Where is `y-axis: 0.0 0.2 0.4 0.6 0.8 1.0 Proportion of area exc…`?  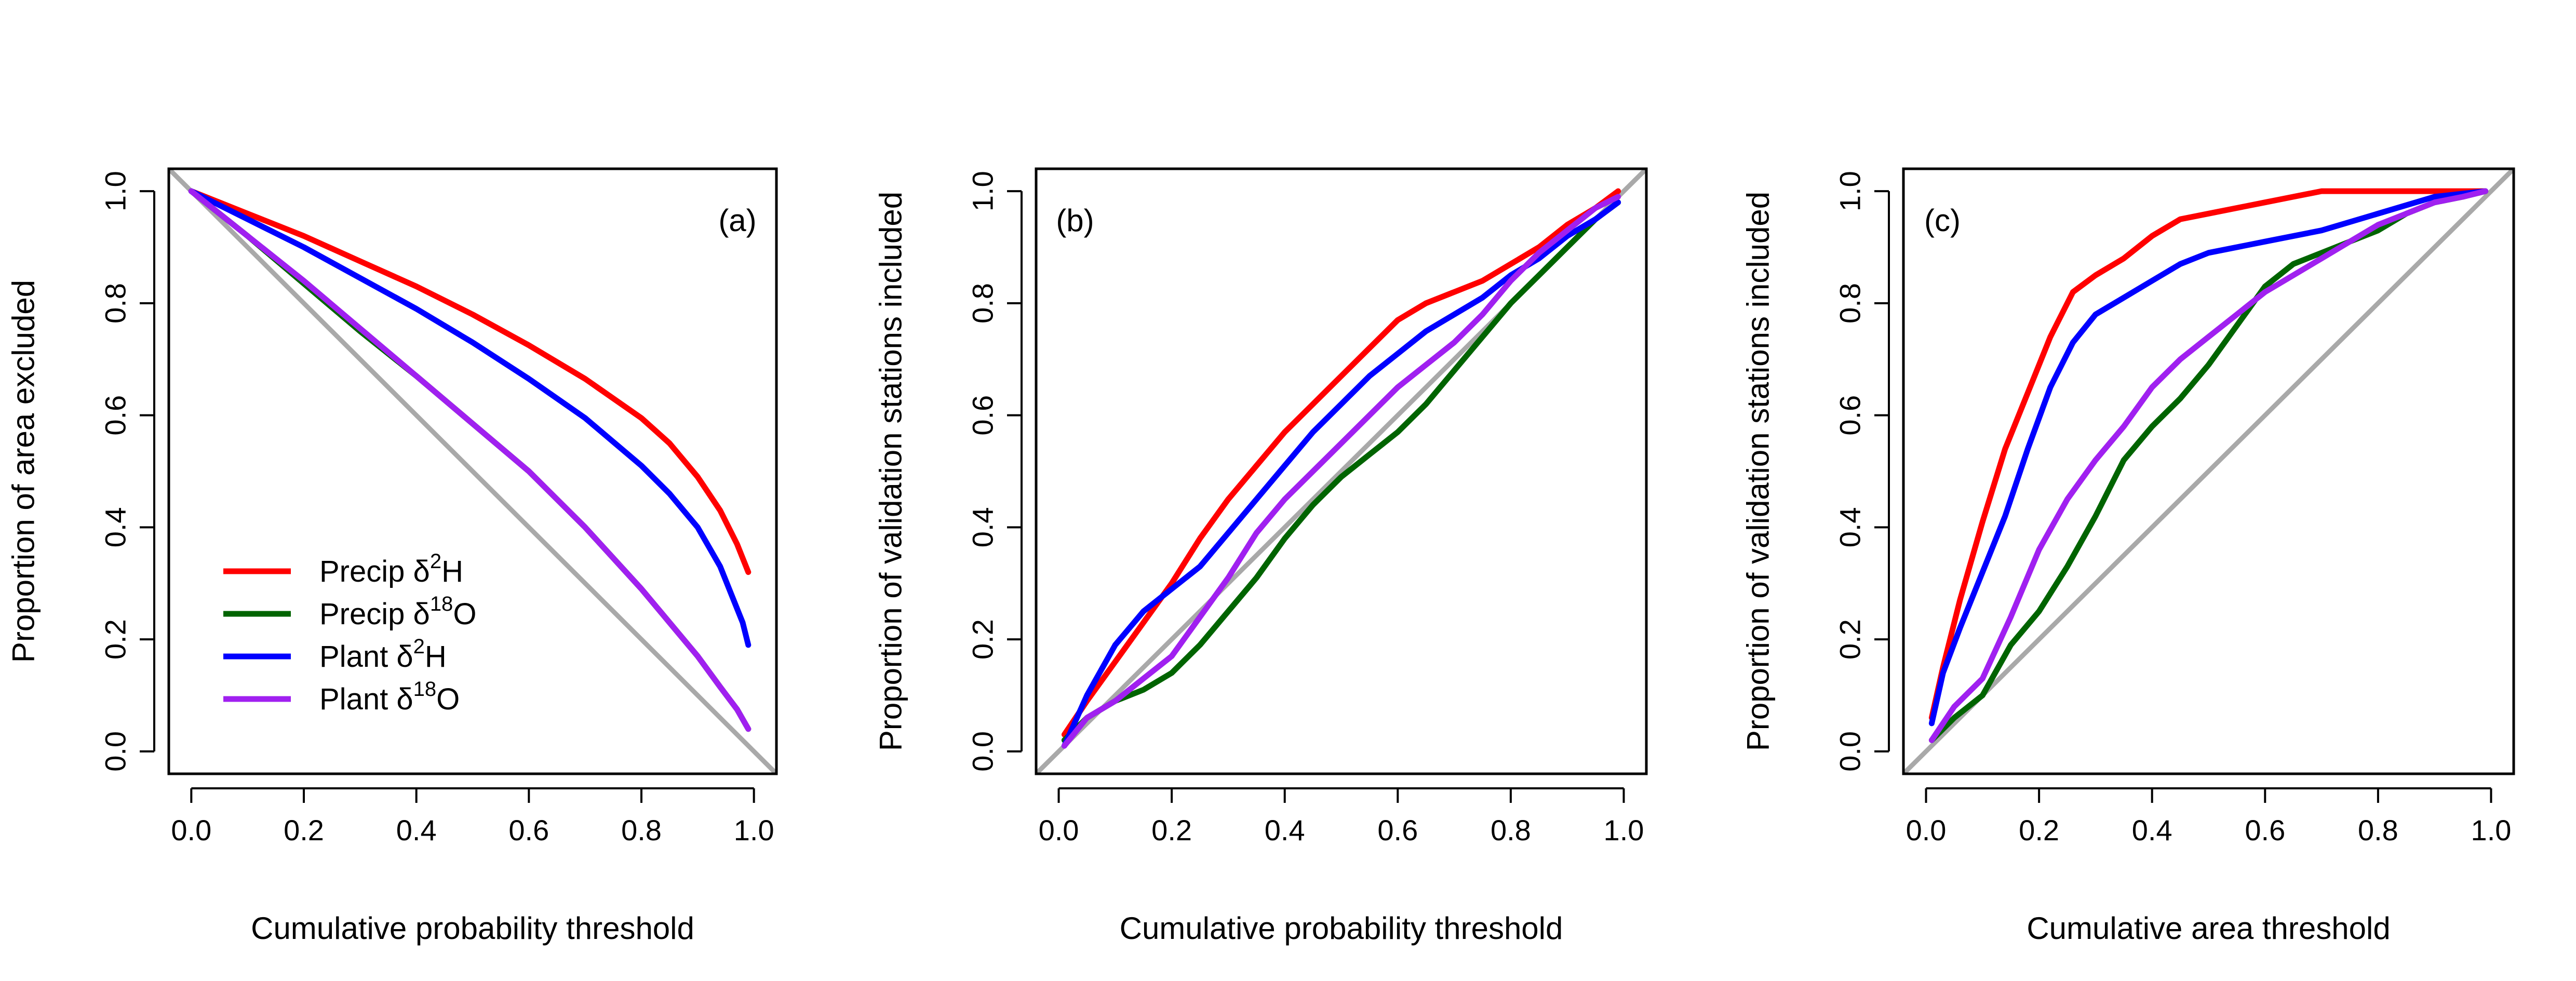
y-axis: 0.0 0.2 0.4 0.6 0.8 1.0 Proportion of area exc… is located at coordinates (81, 471).